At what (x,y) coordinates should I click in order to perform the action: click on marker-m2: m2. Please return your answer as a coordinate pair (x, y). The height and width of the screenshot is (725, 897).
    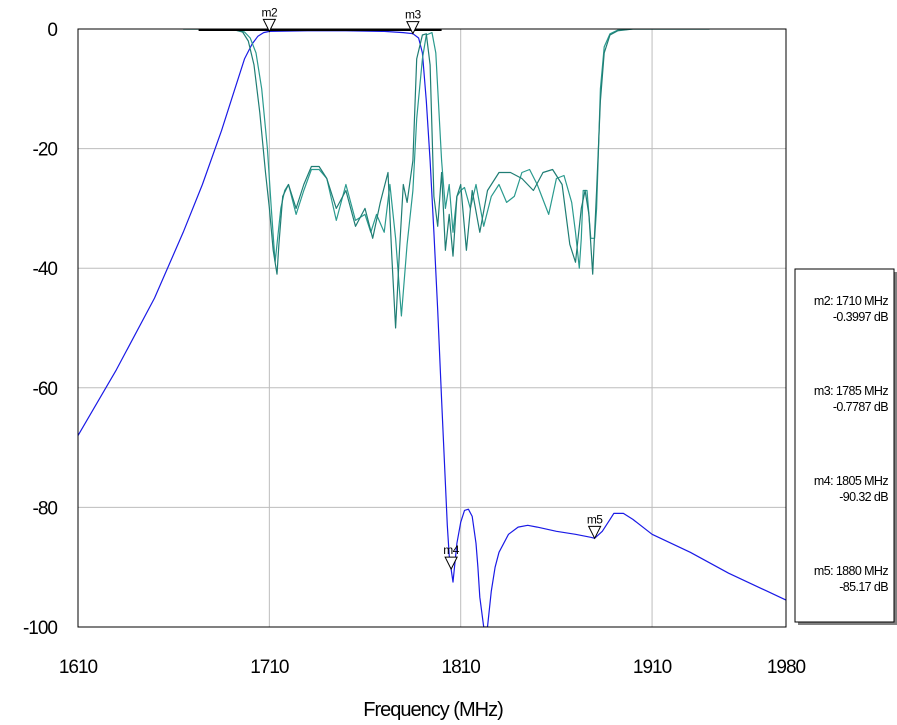
    Looking at the image, I should click on (270, 19).